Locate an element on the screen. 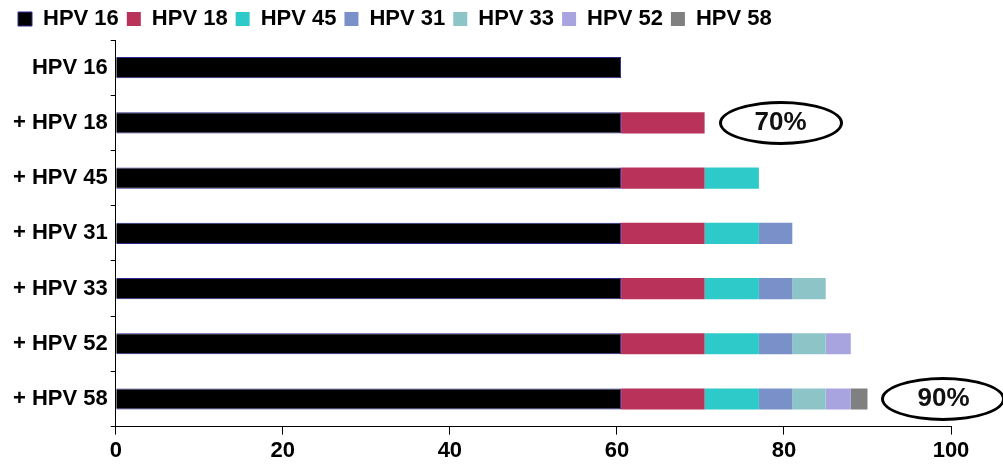  x-tick-label: 80 is located at coordinates (784, 449).